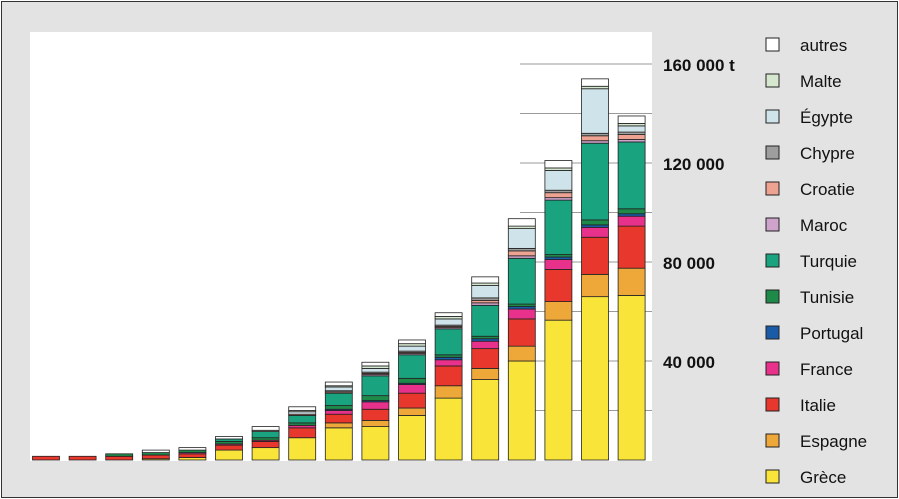 The image size is (899, 499). What do you see at coordinates (823, 45) in the screenshot?
I see `legend-label-1: autres` at bounding box center [823, 45].